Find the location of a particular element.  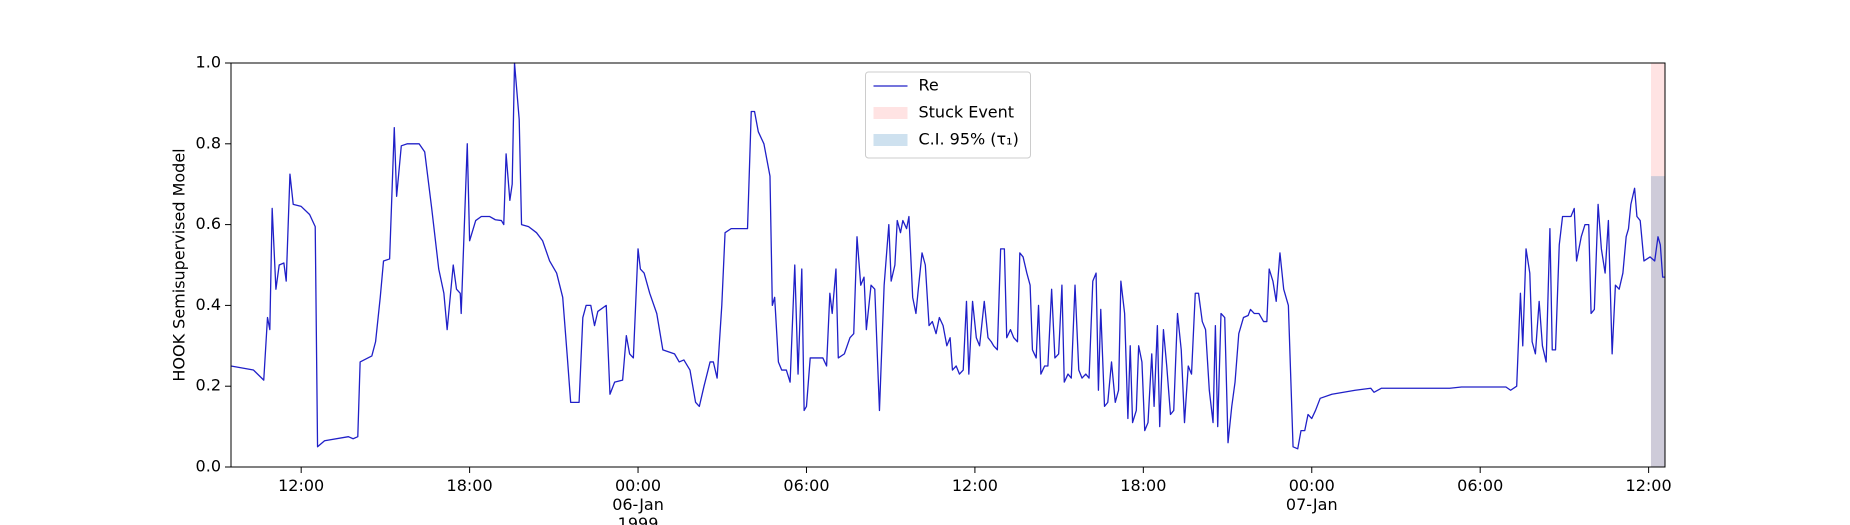

legend-label: Stuck Event is located at coordinates (967, 112).